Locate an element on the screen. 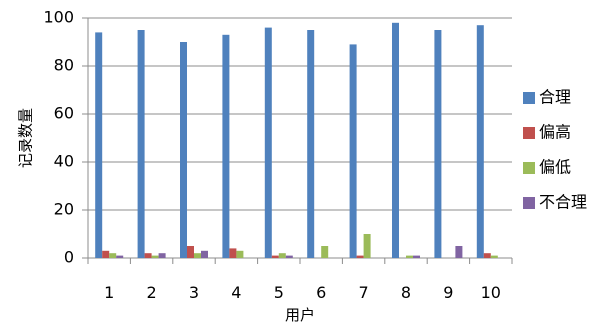 The image size is (606, 329). y-tick-label: 40 is located at coordinates (64, 161).